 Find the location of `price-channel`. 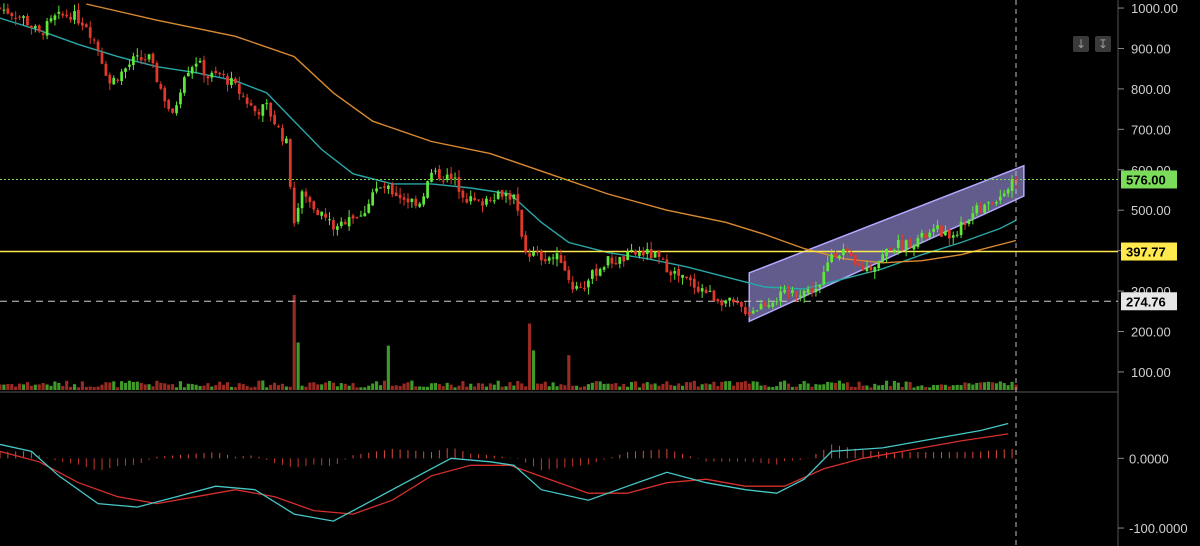

price-channel is located at coordinates (886, 243).